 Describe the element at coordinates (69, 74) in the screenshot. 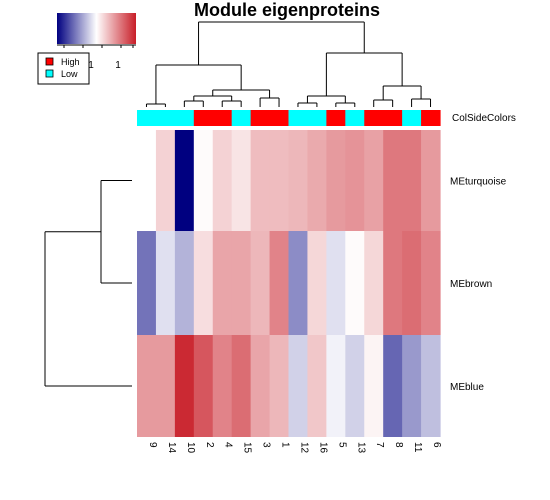

I see `legend-label: Low` at that location.